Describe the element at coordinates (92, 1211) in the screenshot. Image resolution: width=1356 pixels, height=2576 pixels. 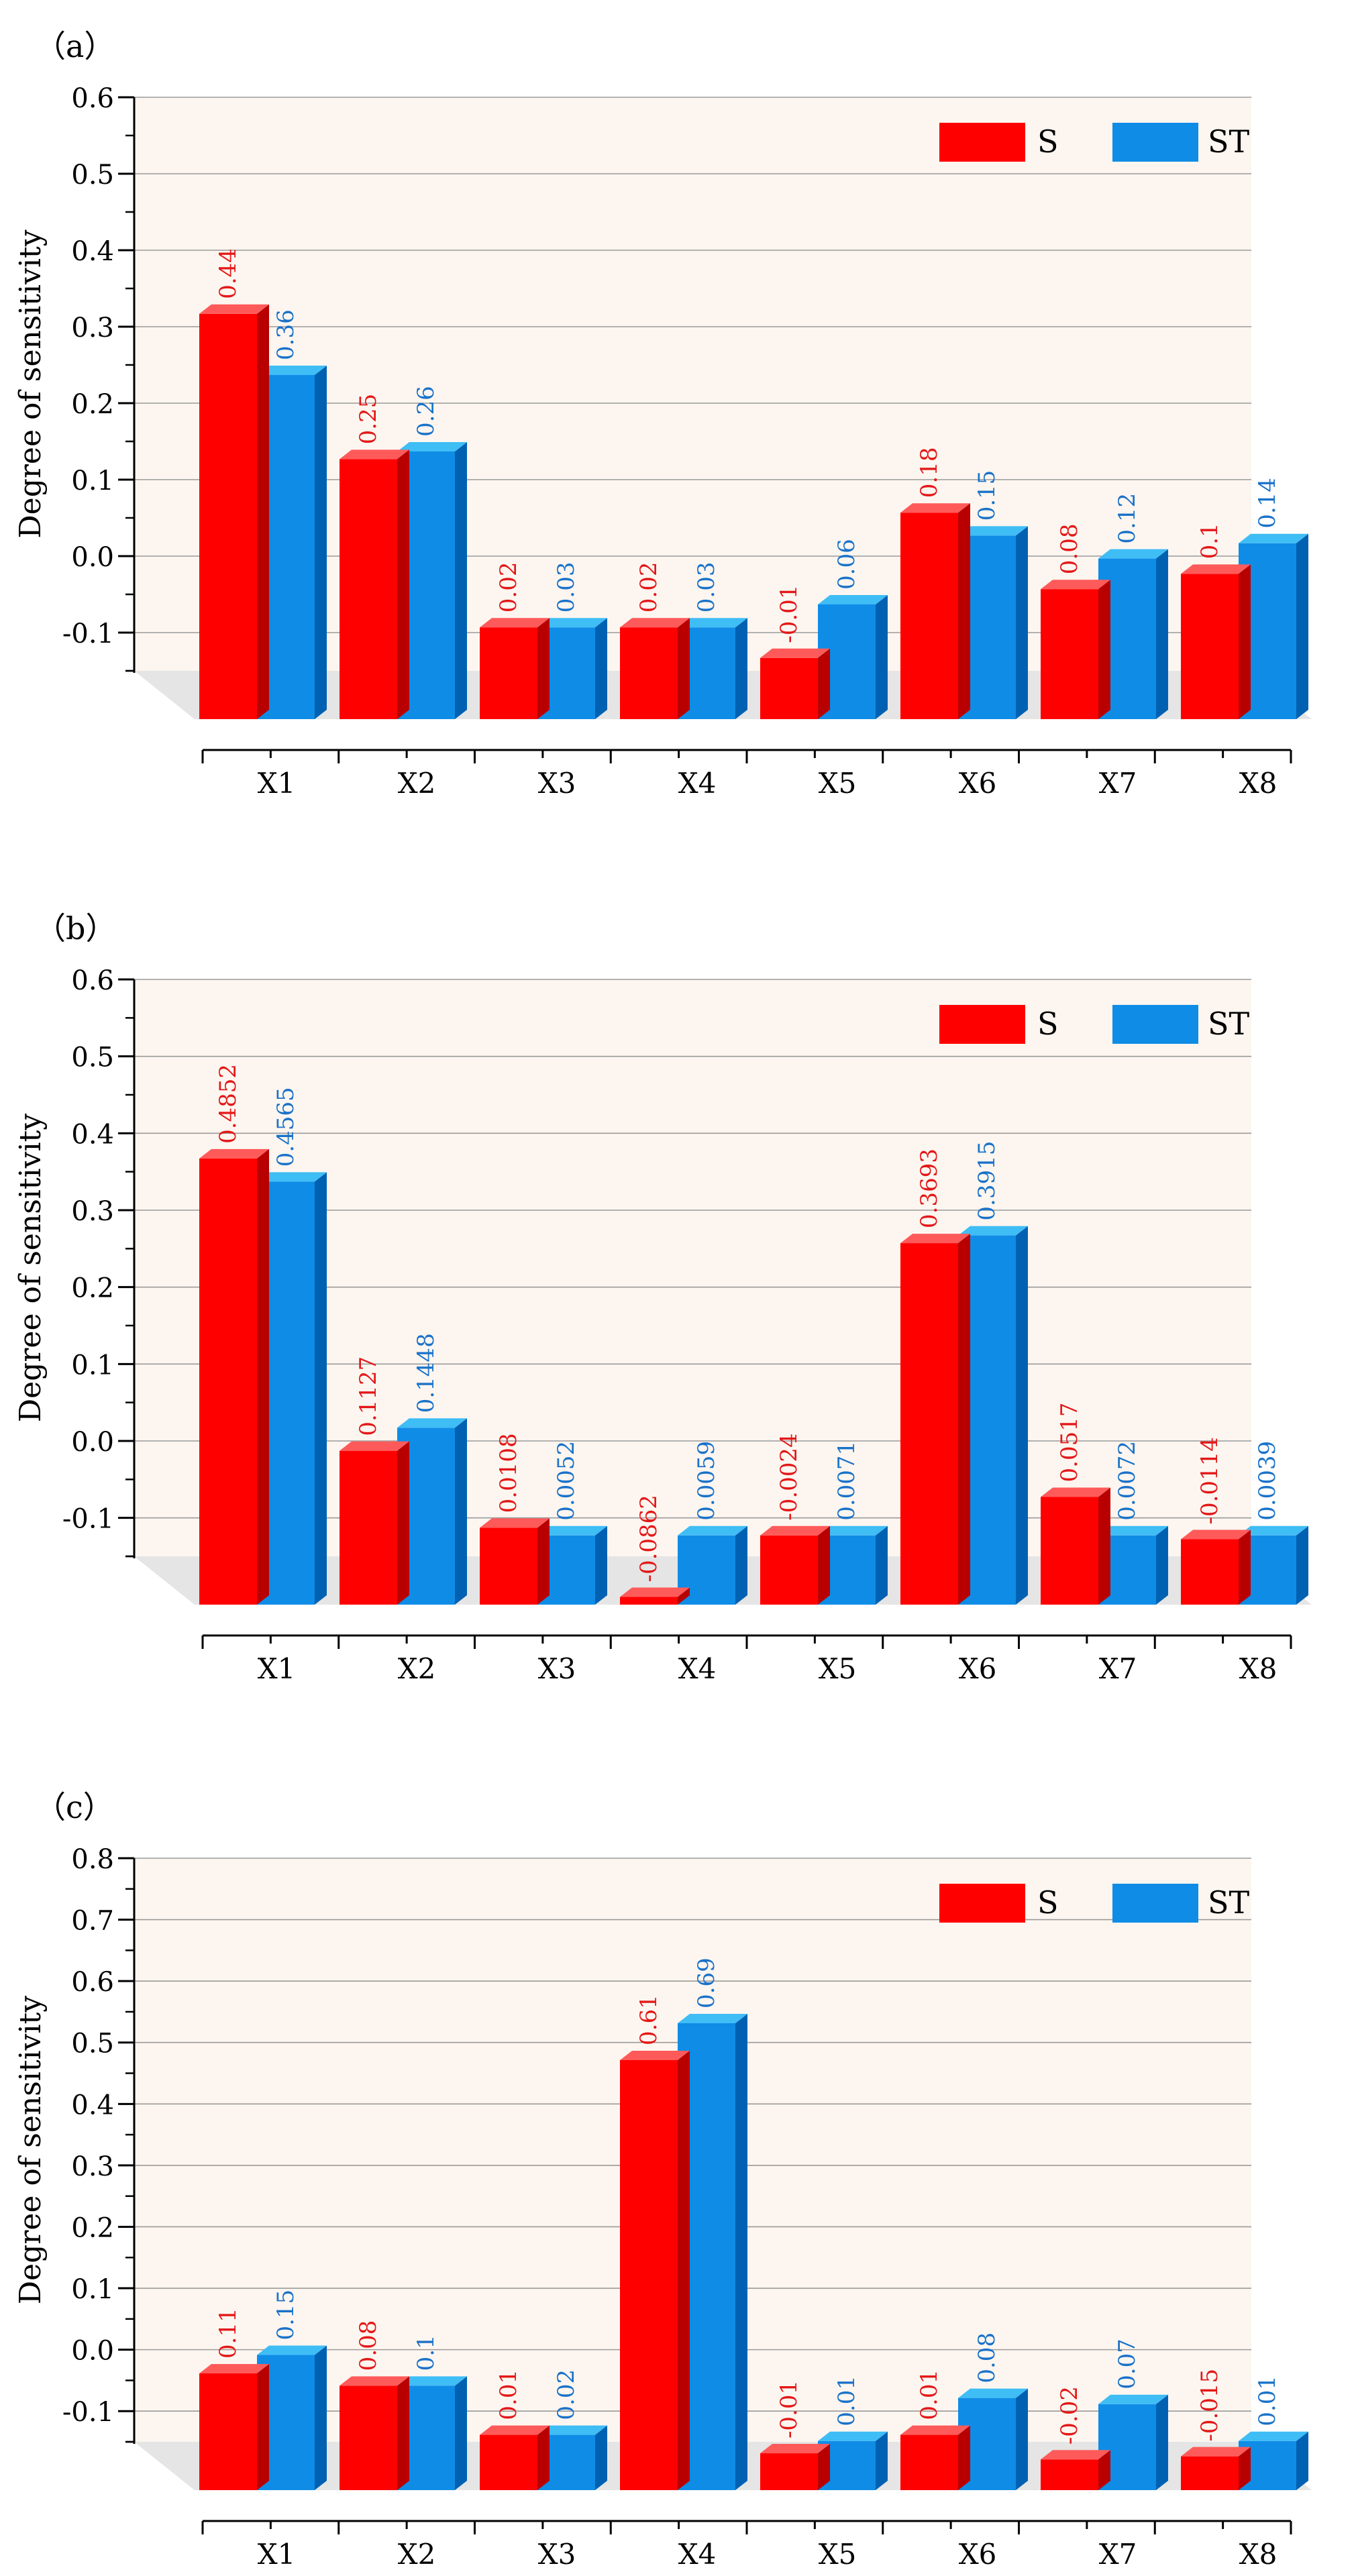
I see `y-tick-label: 0.3` at that location.